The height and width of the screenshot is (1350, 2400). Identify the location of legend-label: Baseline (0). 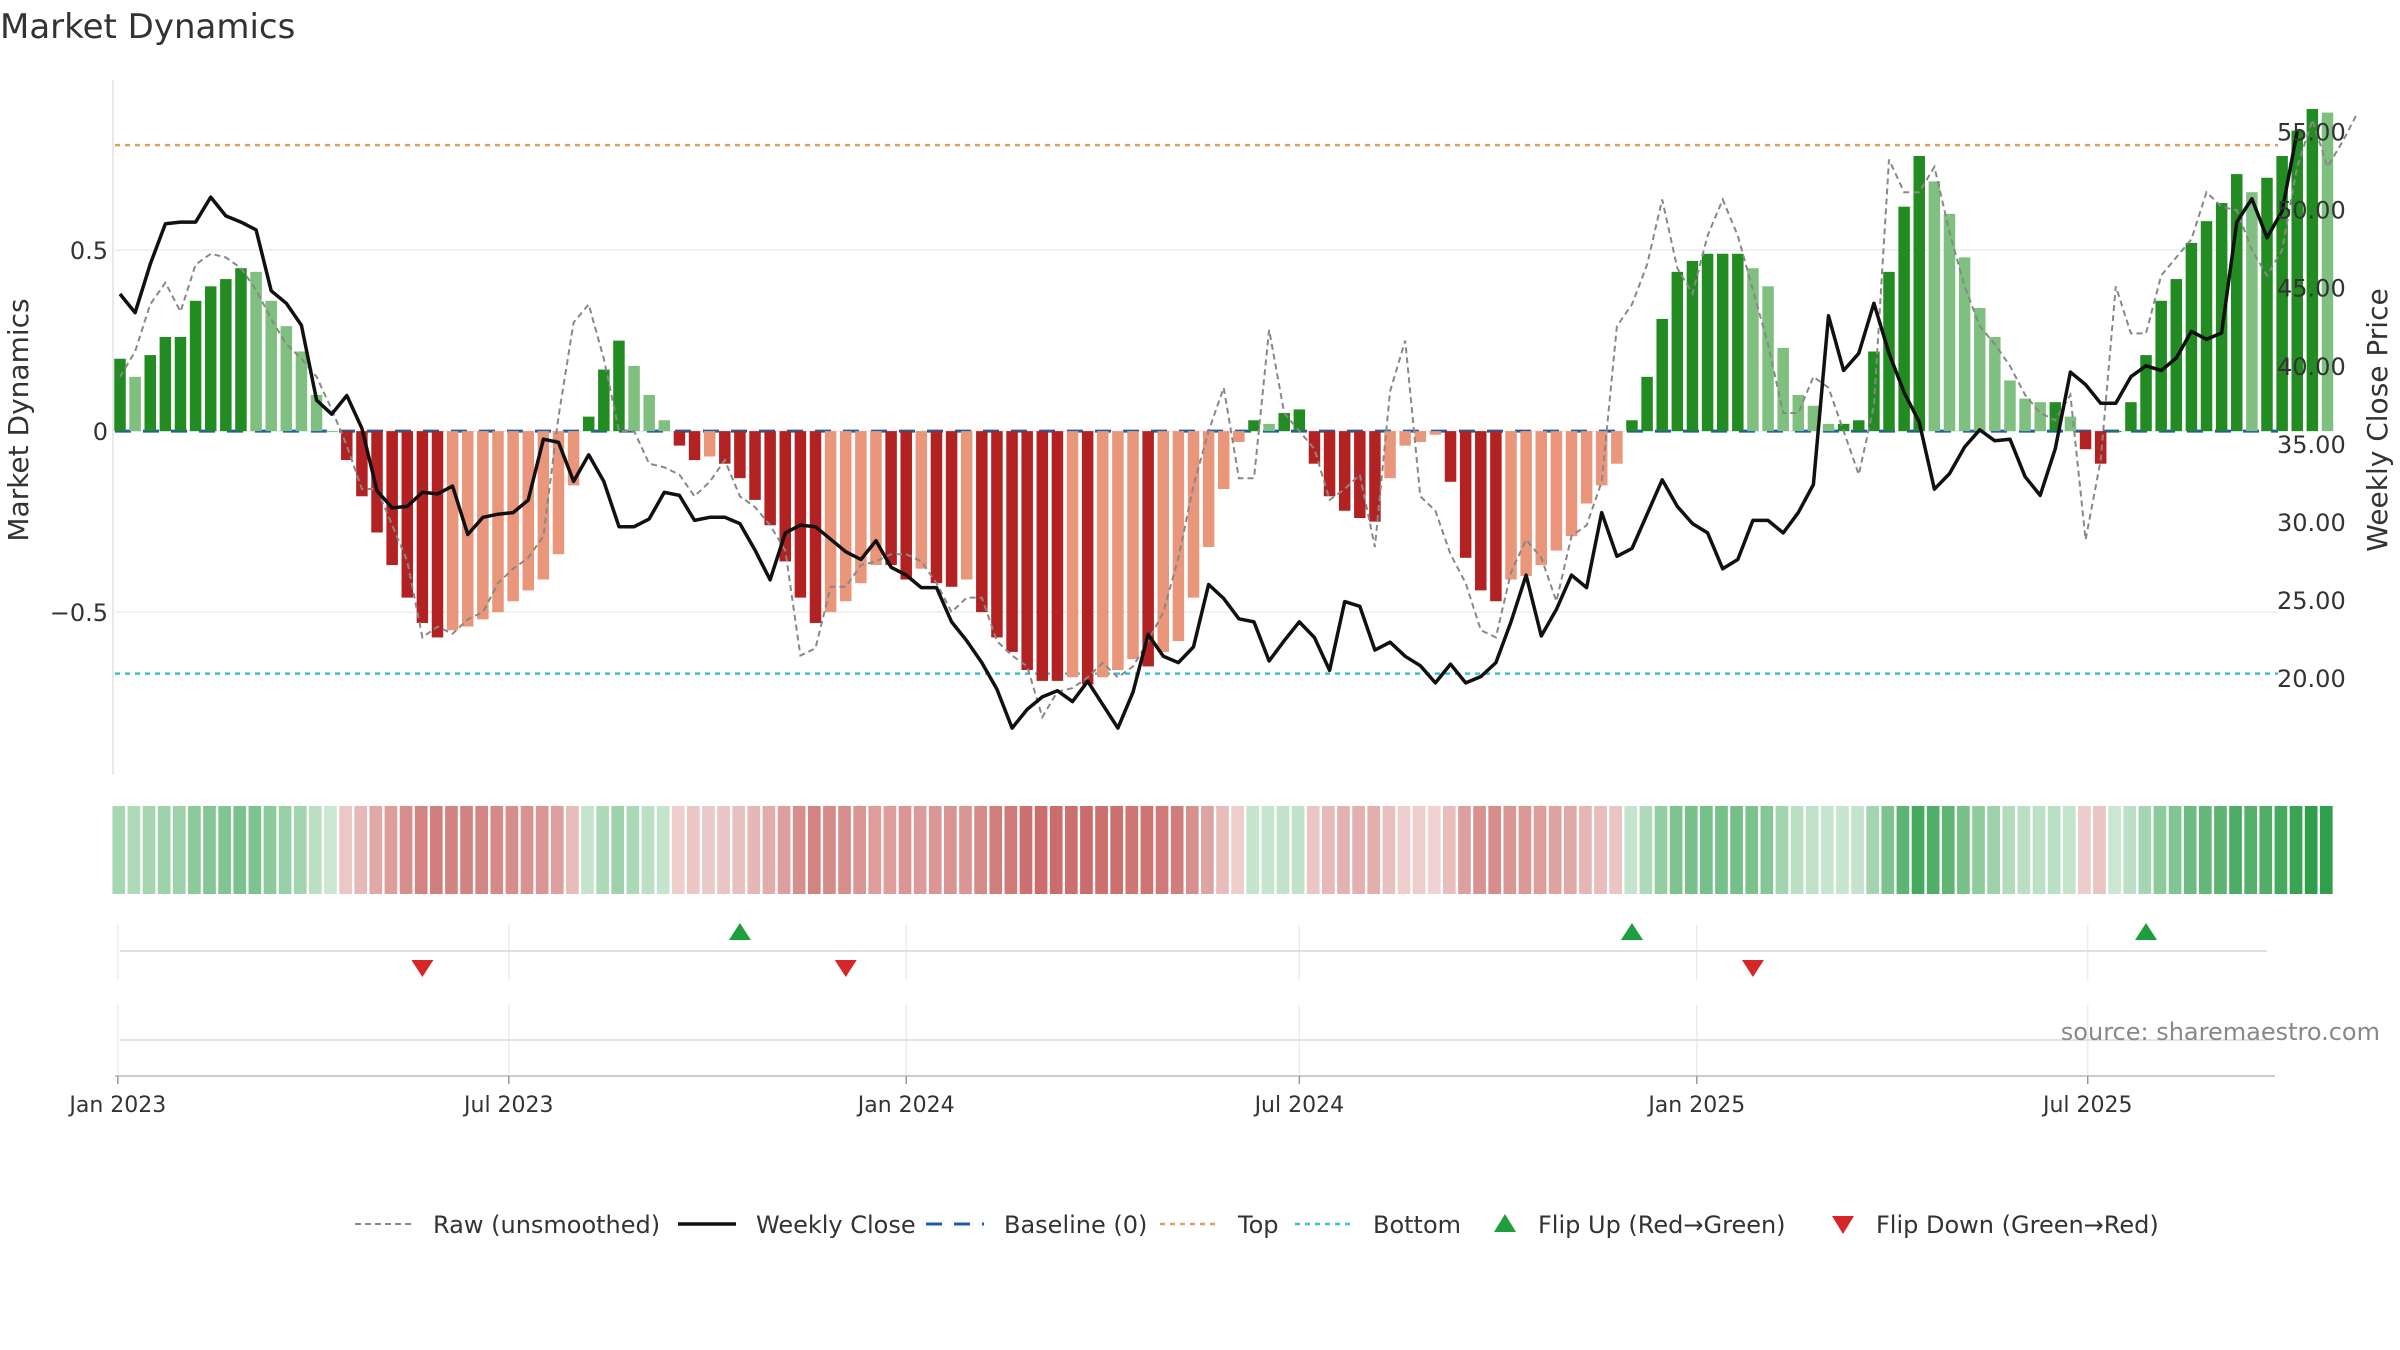
(1075, 1225).